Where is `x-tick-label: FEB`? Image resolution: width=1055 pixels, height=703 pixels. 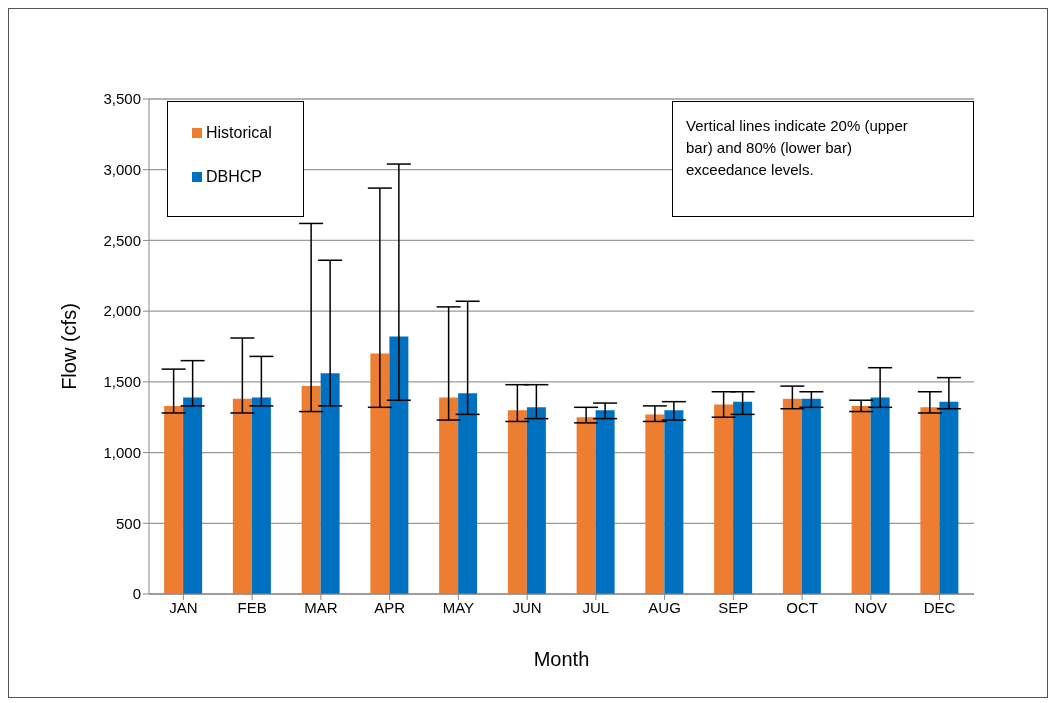 x-tick-label: FEB is located at coordinates (252, 607).